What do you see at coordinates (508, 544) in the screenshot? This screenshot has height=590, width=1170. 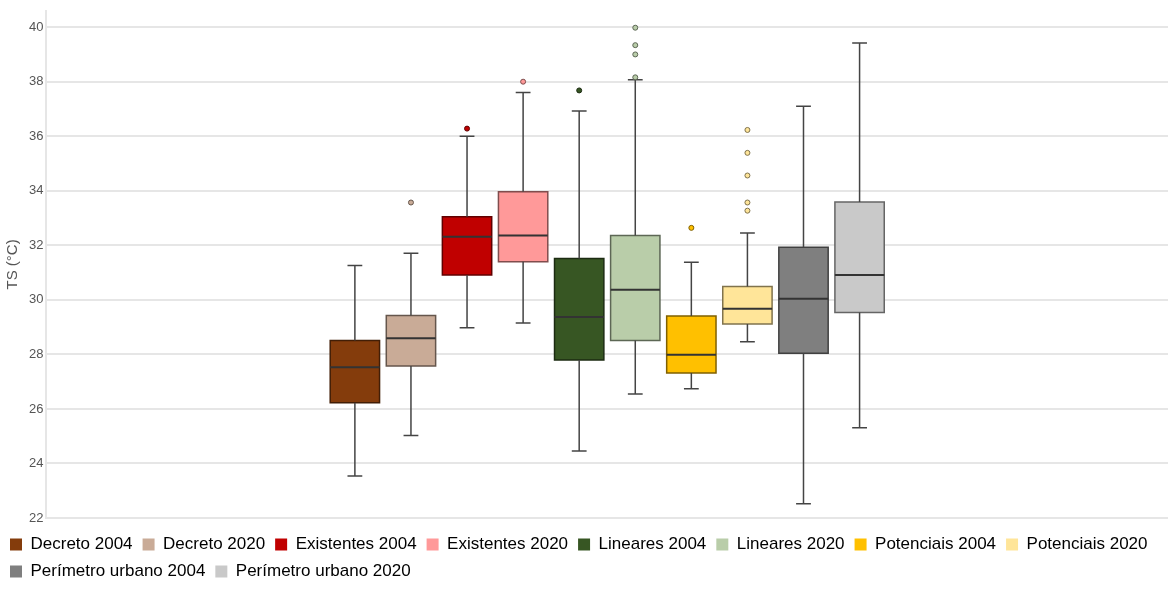 I see `legend-label: Existentes 2020` at bounding box center [508, 544].